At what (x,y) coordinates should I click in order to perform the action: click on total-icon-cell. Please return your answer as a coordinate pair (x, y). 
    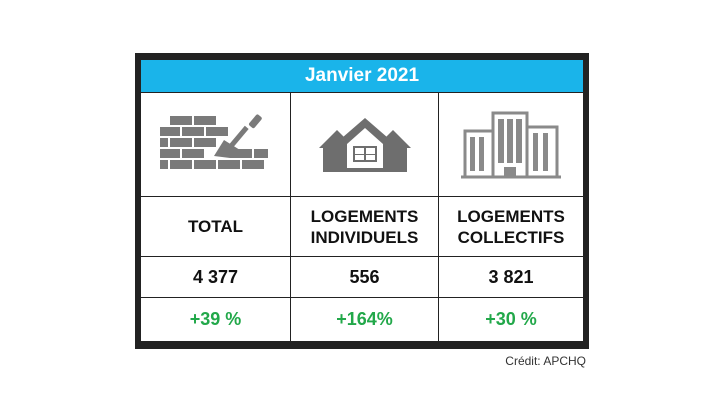
    Looking at the image, I should click on (215, 144).